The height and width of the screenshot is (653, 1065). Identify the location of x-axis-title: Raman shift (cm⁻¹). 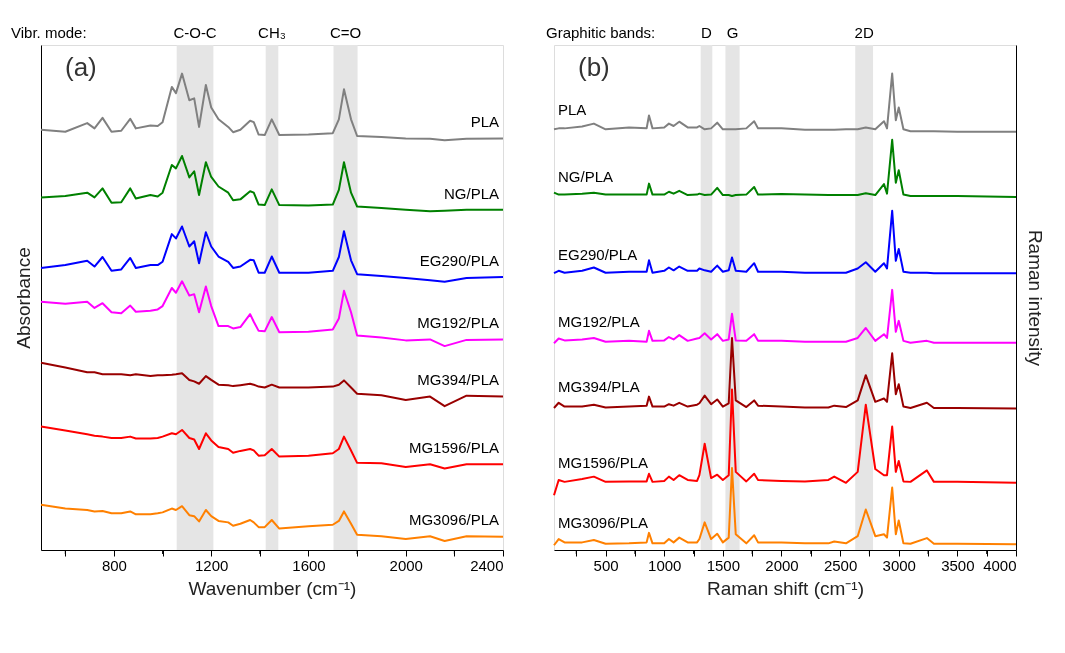
(785, 588).